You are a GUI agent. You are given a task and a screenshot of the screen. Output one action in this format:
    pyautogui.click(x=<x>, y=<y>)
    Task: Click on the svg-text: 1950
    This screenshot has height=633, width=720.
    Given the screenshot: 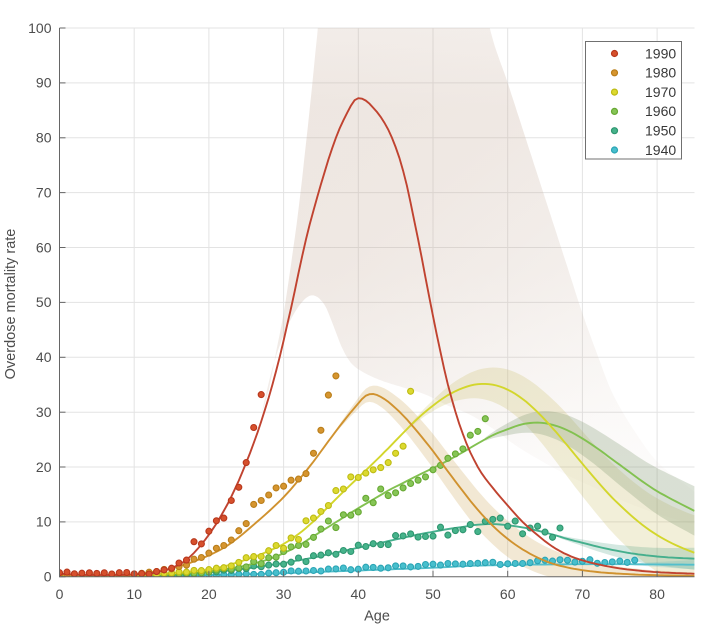 What is the action you would take?
    pyautogui.click(x=660, y=131)
    